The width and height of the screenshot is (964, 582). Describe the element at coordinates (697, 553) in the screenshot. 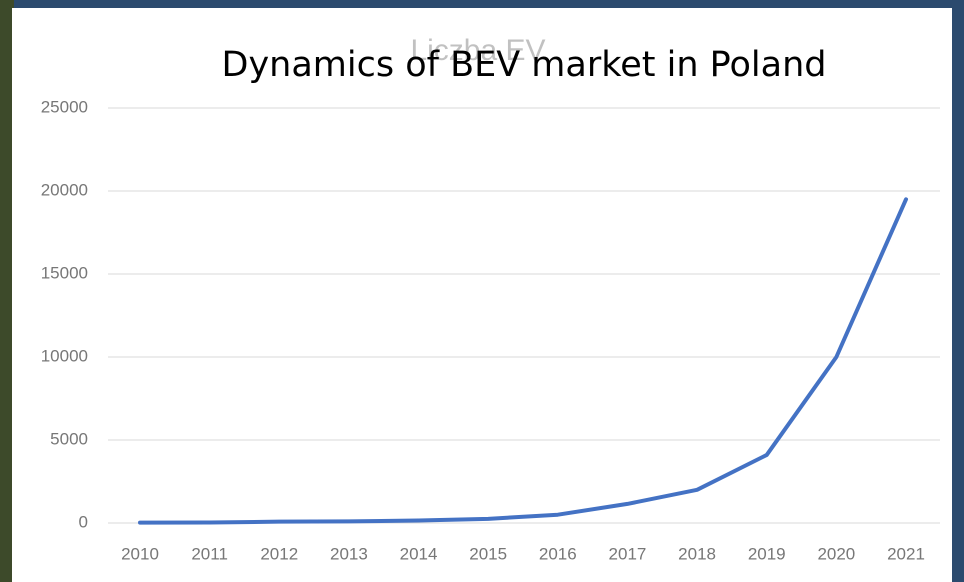

I see `x-tick-label: 2018` at that location.